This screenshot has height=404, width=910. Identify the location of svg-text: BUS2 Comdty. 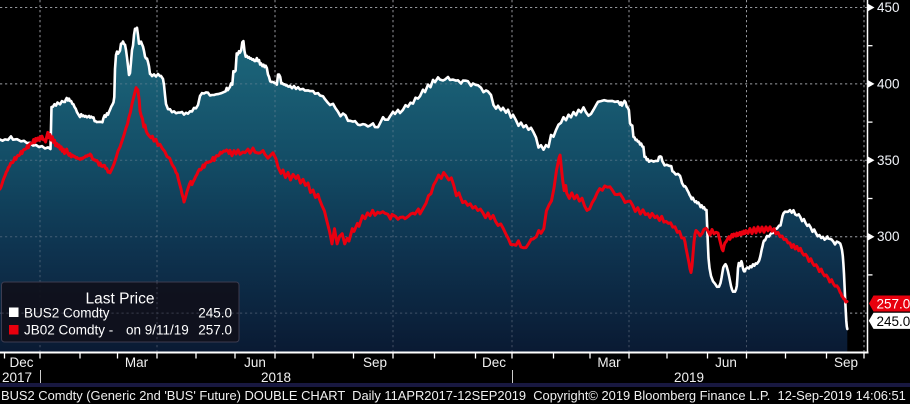
(67, 313).